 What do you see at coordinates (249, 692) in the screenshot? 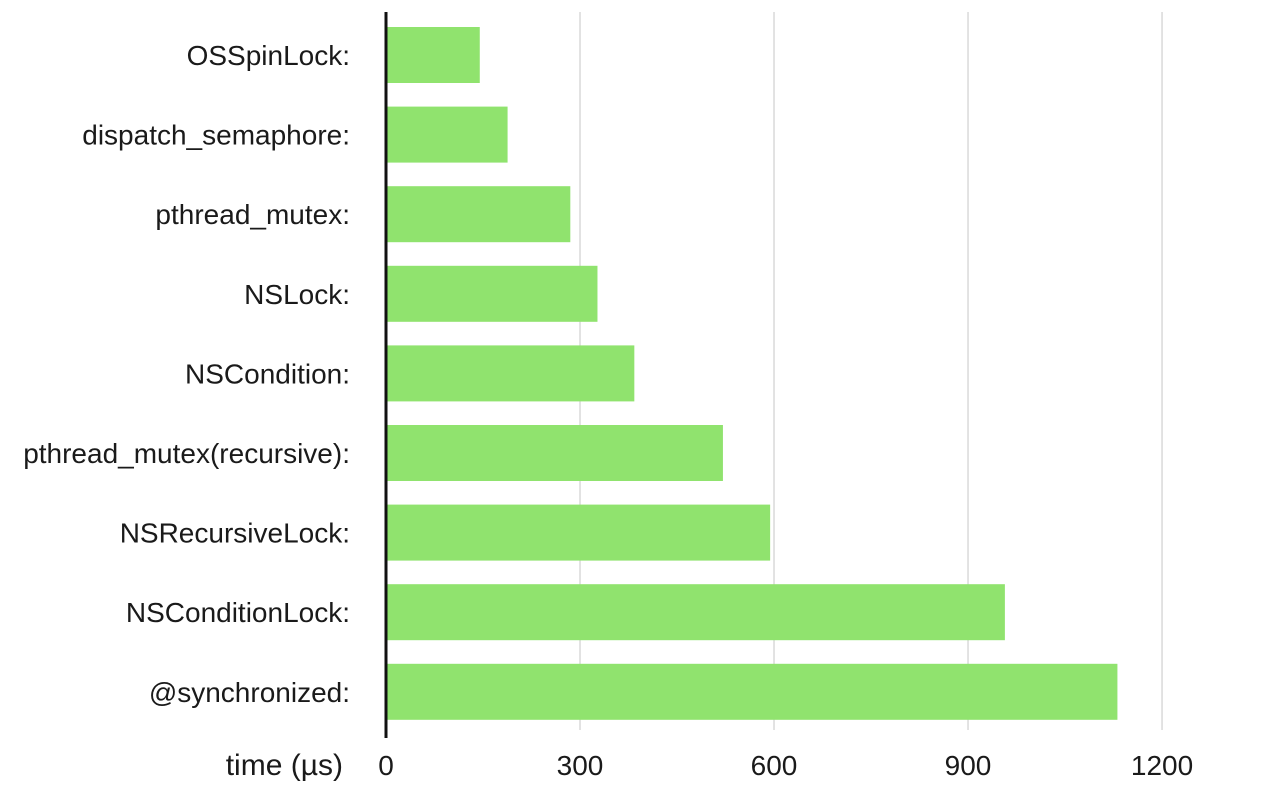
I see `category-label-8: @synchronized:` at bounding box center [249, 692].